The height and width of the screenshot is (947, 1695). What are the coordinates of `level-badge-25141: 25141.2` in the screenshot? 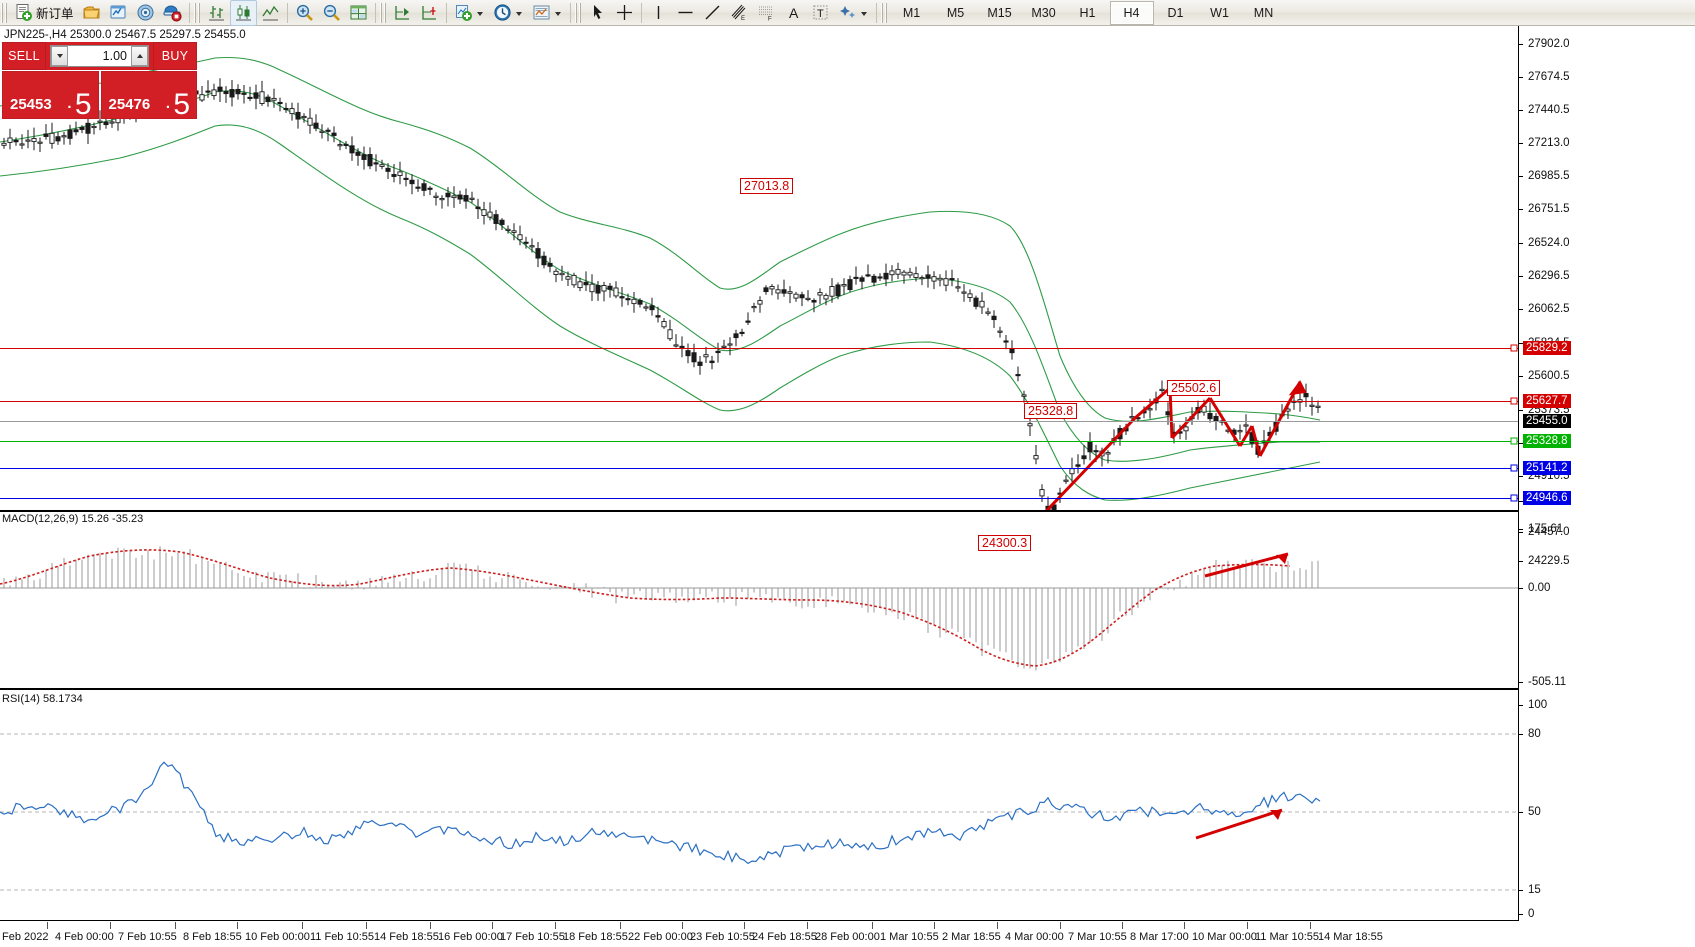 It's located at (1547, 468).